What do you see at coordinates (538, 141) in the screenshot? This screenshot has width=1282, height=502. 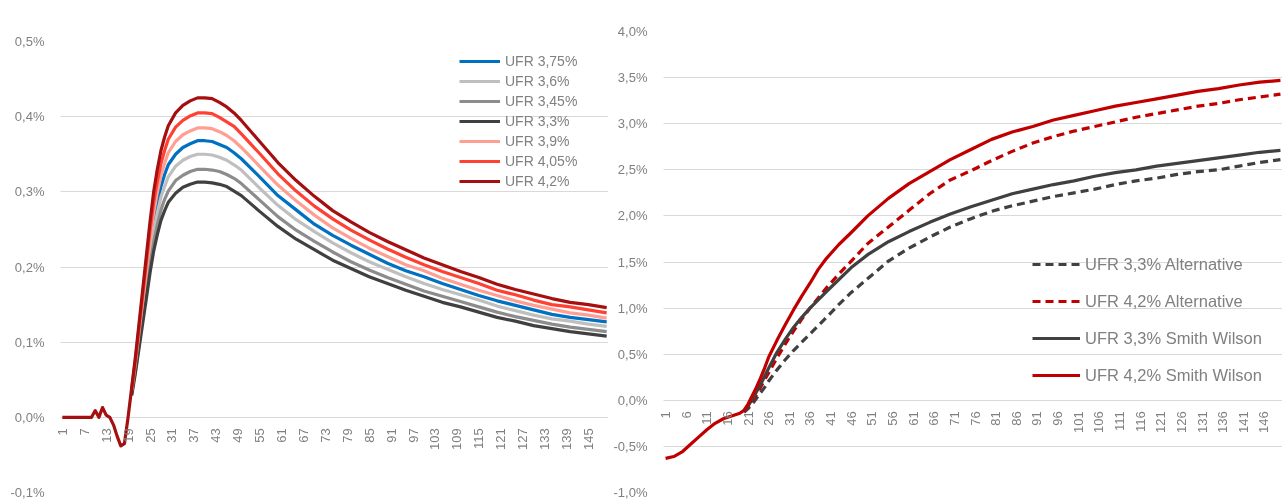 I see `legend-label: UFR 3,9%` at bounding box center [538, 141].